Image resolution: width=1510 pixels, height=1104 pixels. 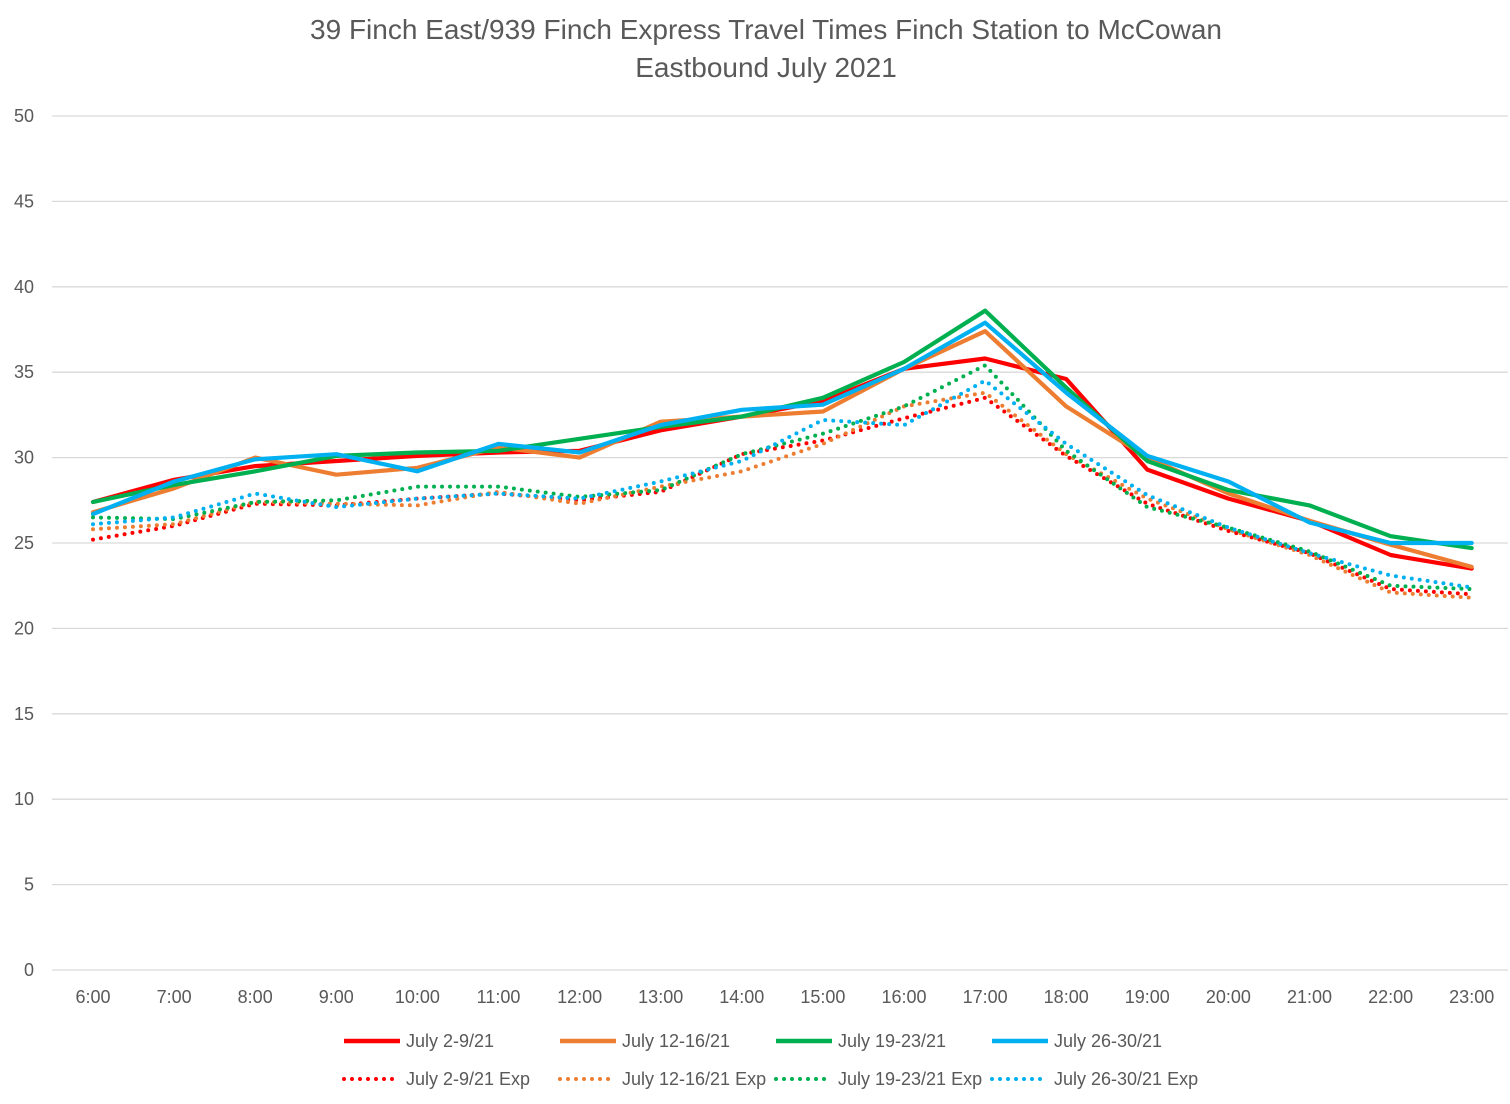 I want to click on legend-label: July 12-16/21 Exp, so click(x=694, y=1079).